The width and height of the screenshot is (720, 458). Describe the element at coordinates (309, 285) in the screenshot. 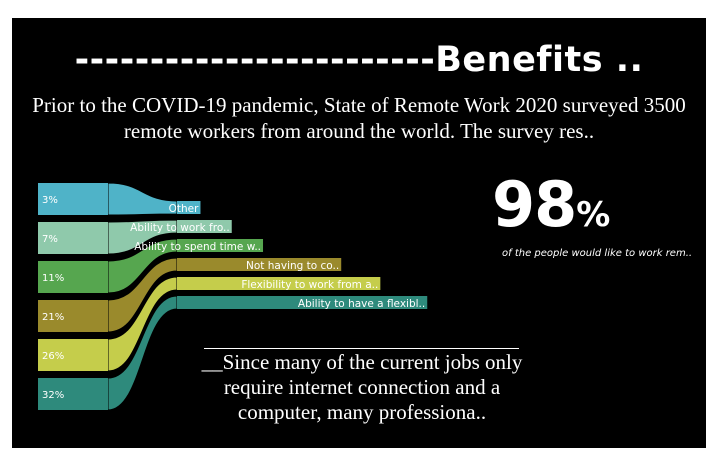

I see `category-label-4: Flexibility to work from a..` at that location.